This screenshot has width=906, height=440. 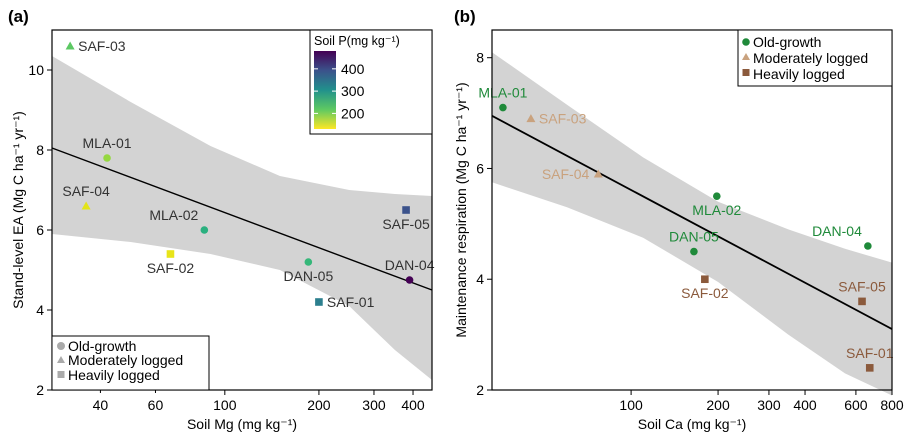 What do you see at coordinates (353, 91) in the screenshot?
I see `colorbar-tick-label: 300` at bounding box center [353, 91].